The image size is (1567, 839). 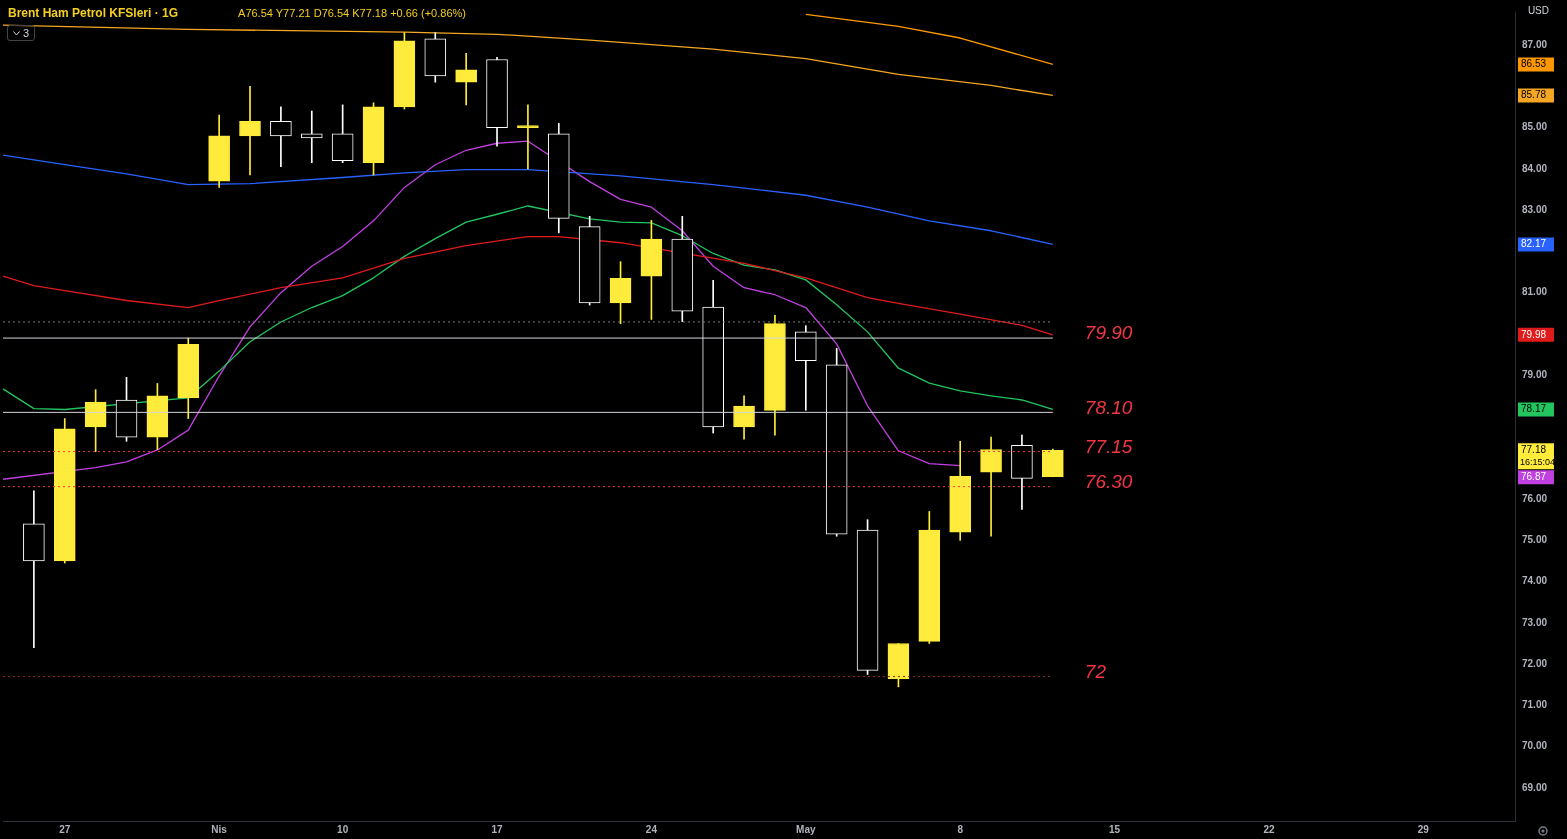 What do you see at coordinates (1534, 581) in the screenshot?
I see `y-tick-label: 74.00` at bounding box center [1534, 581].